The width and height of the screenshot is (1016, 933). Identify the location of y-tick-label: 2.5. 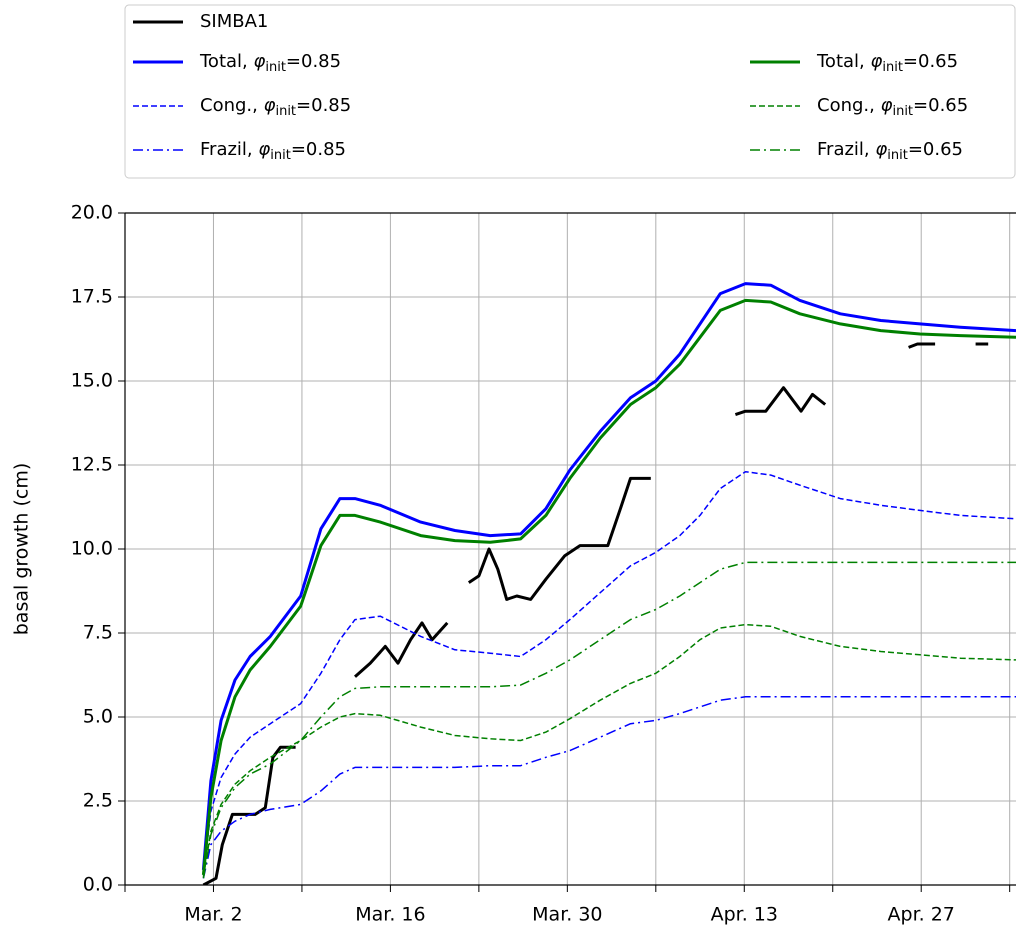
(98, 801).